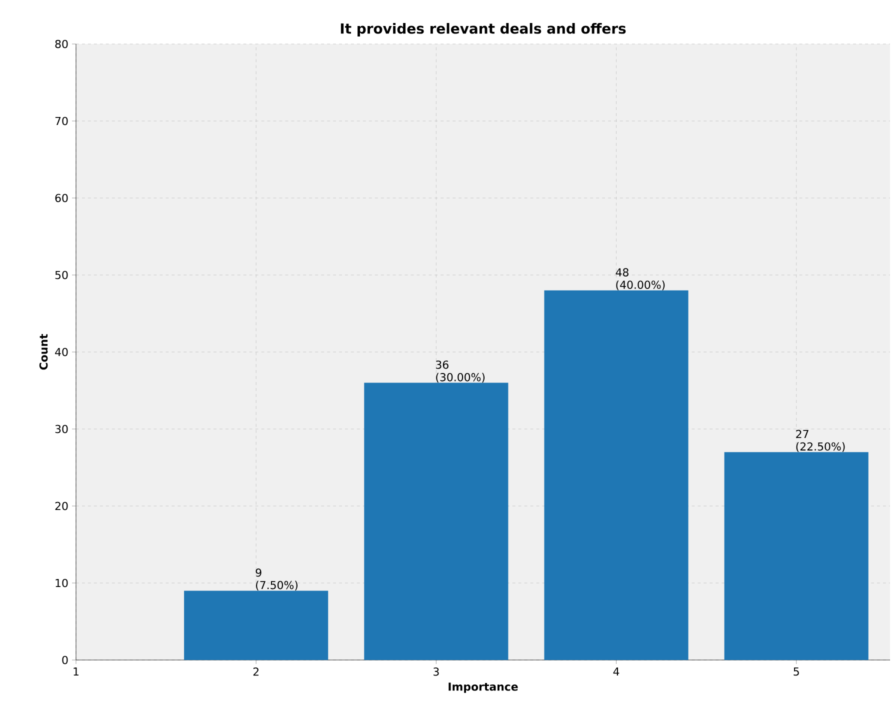 This screenshot has width=892, height=721. What do you see at coordinates (820, 441) in the screenshot?
I see `data-label: 27 (22.50%)` at bounding box center [820, 441].